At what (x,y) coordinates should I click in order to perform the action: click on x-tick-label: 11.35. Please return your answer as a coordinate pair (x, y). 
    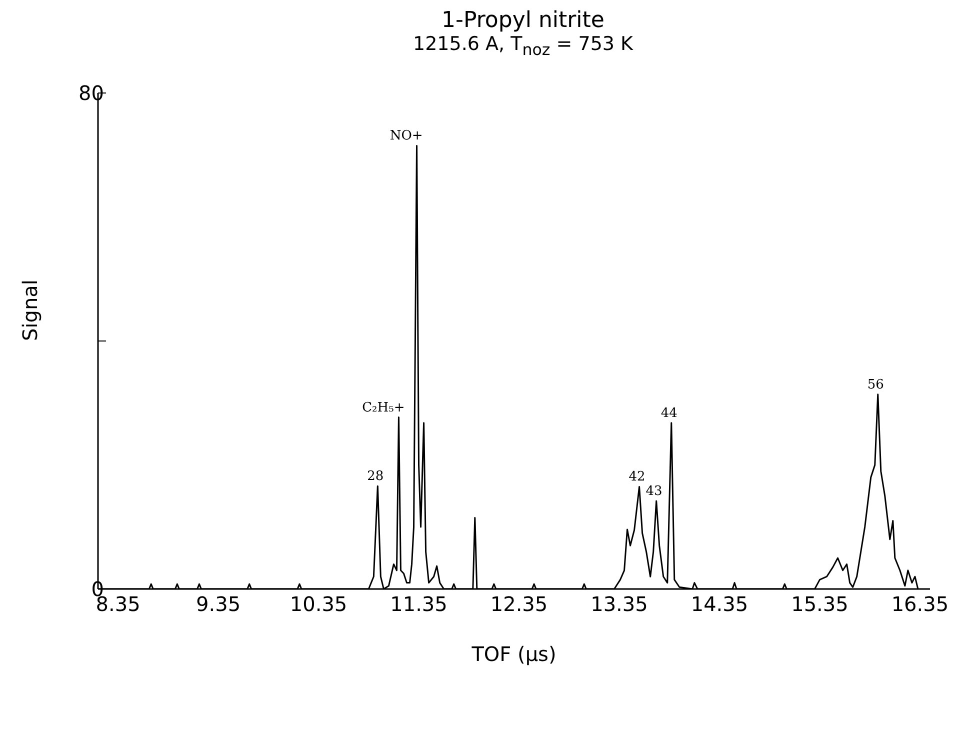
    Looking at the image, I should click on (419, 604).